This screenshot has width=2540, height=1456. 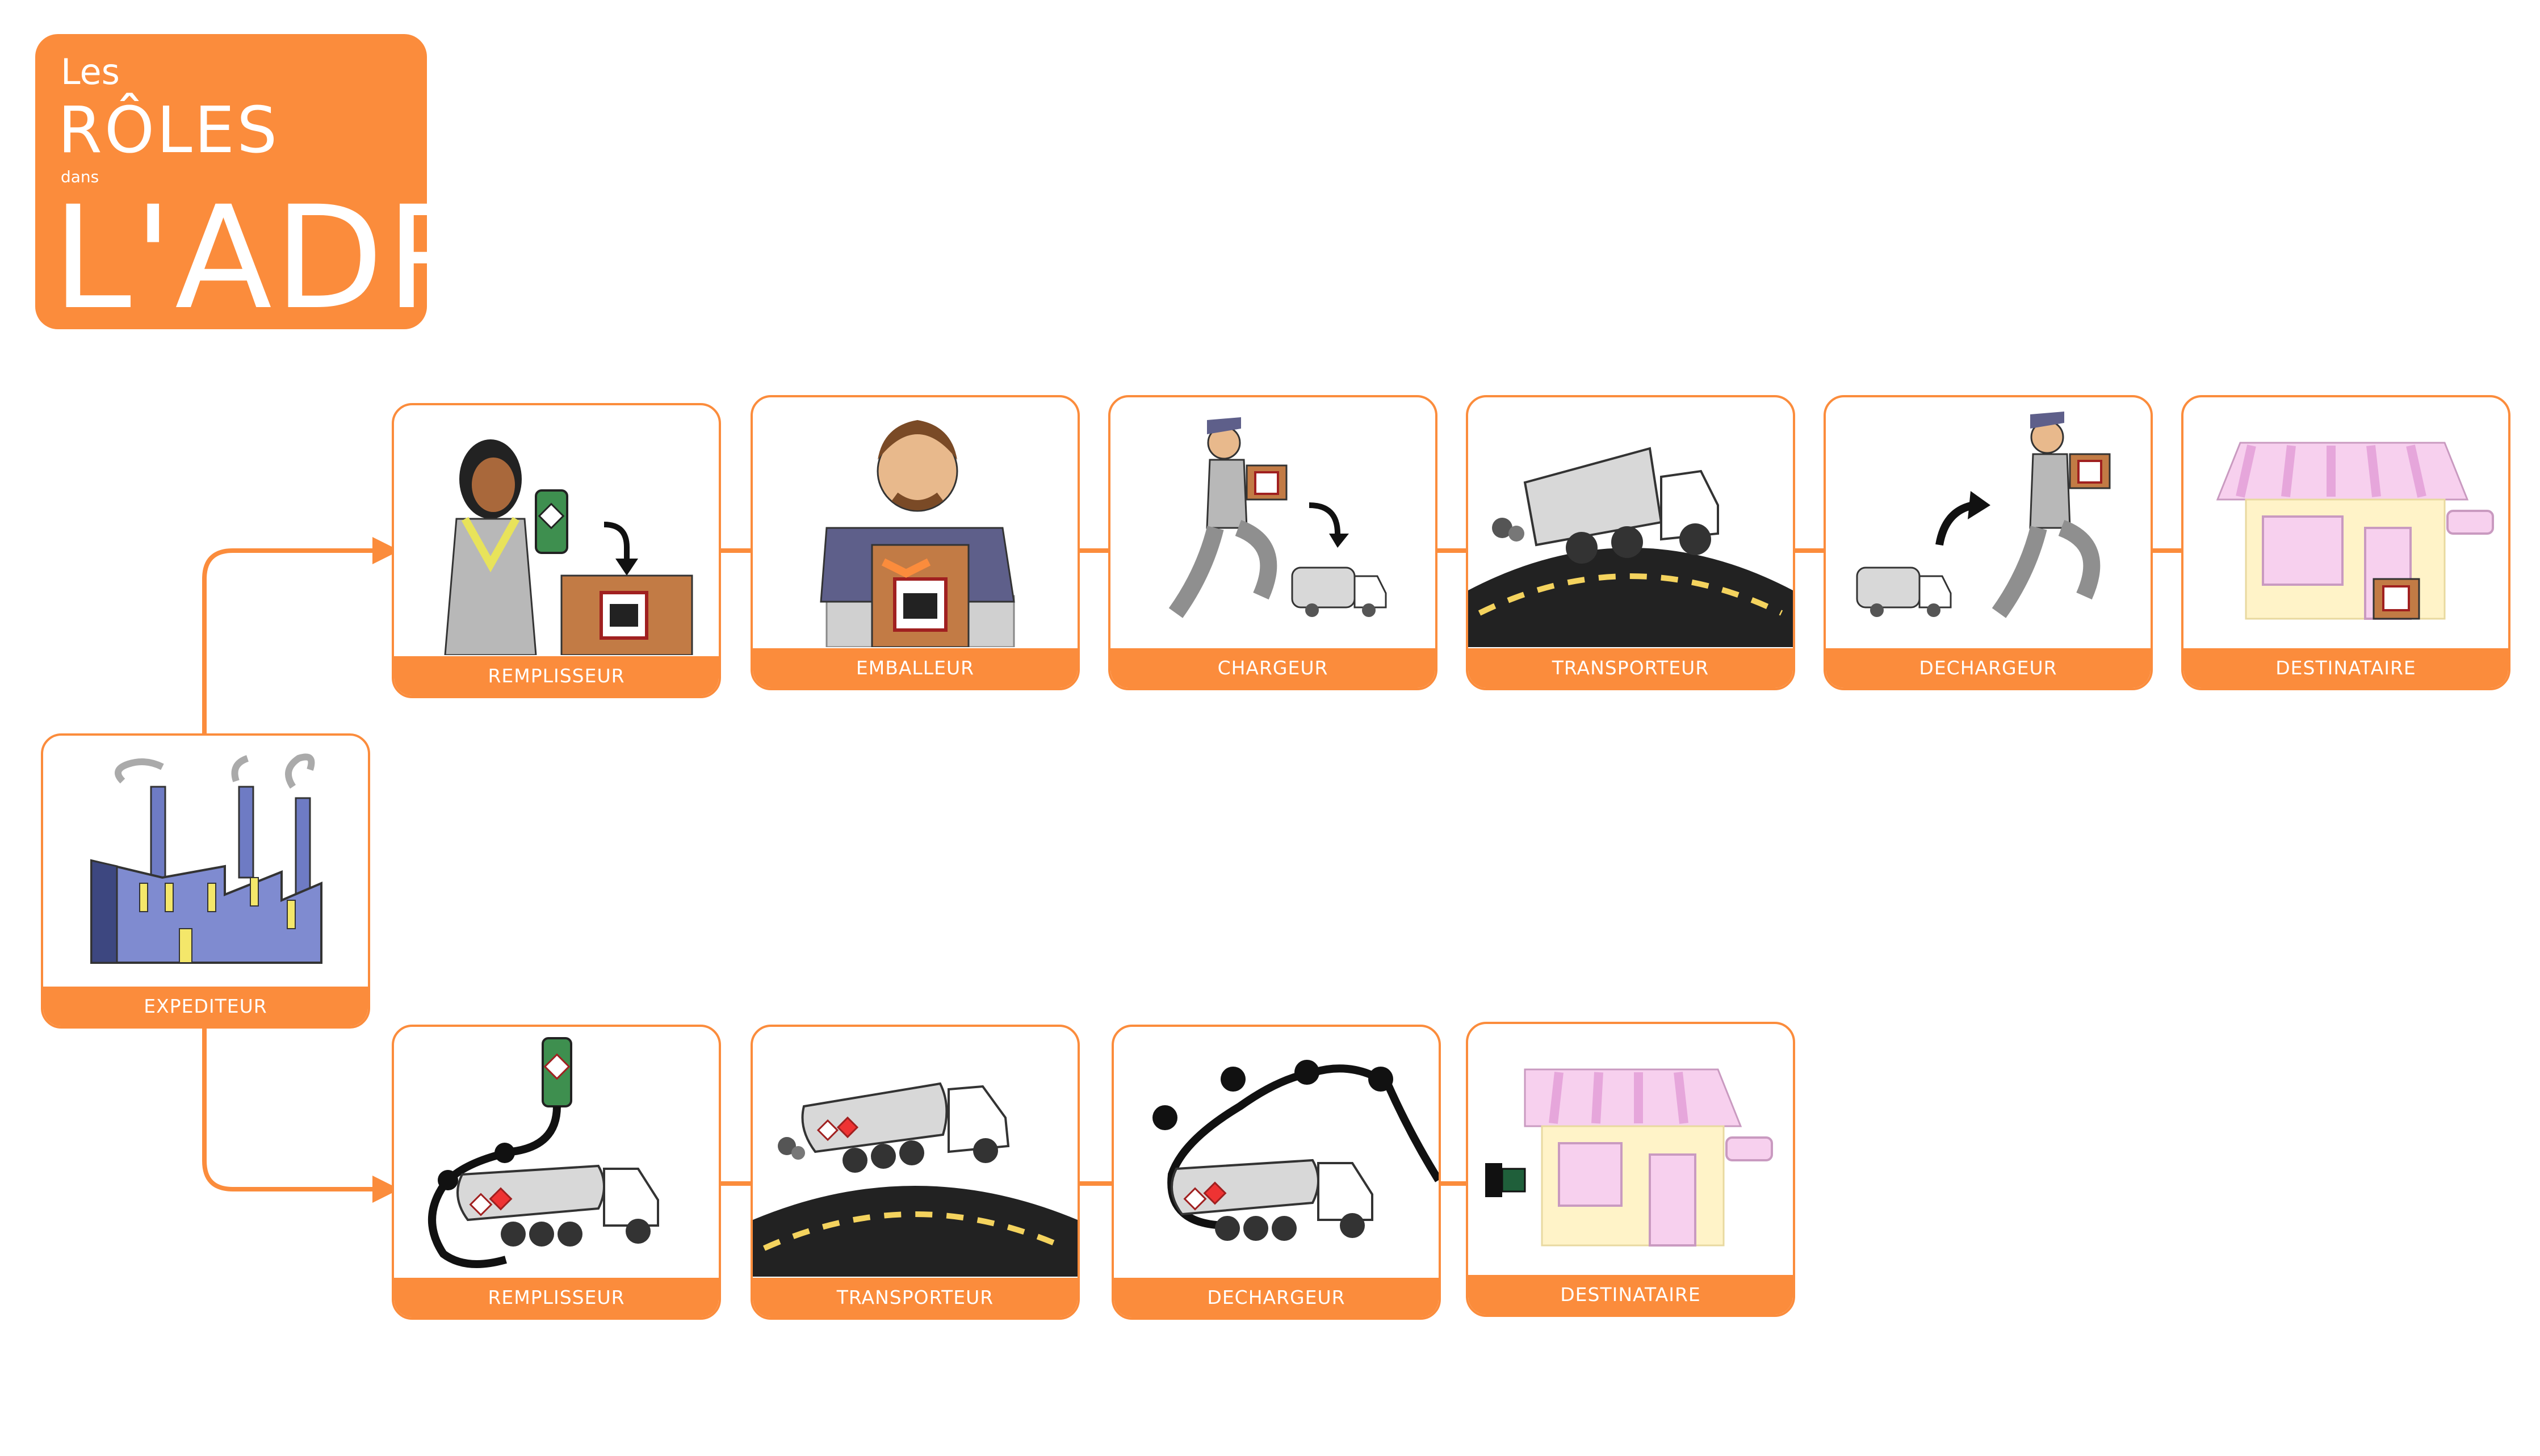 I want to click on factory-icon, so click(x=206, y=858).